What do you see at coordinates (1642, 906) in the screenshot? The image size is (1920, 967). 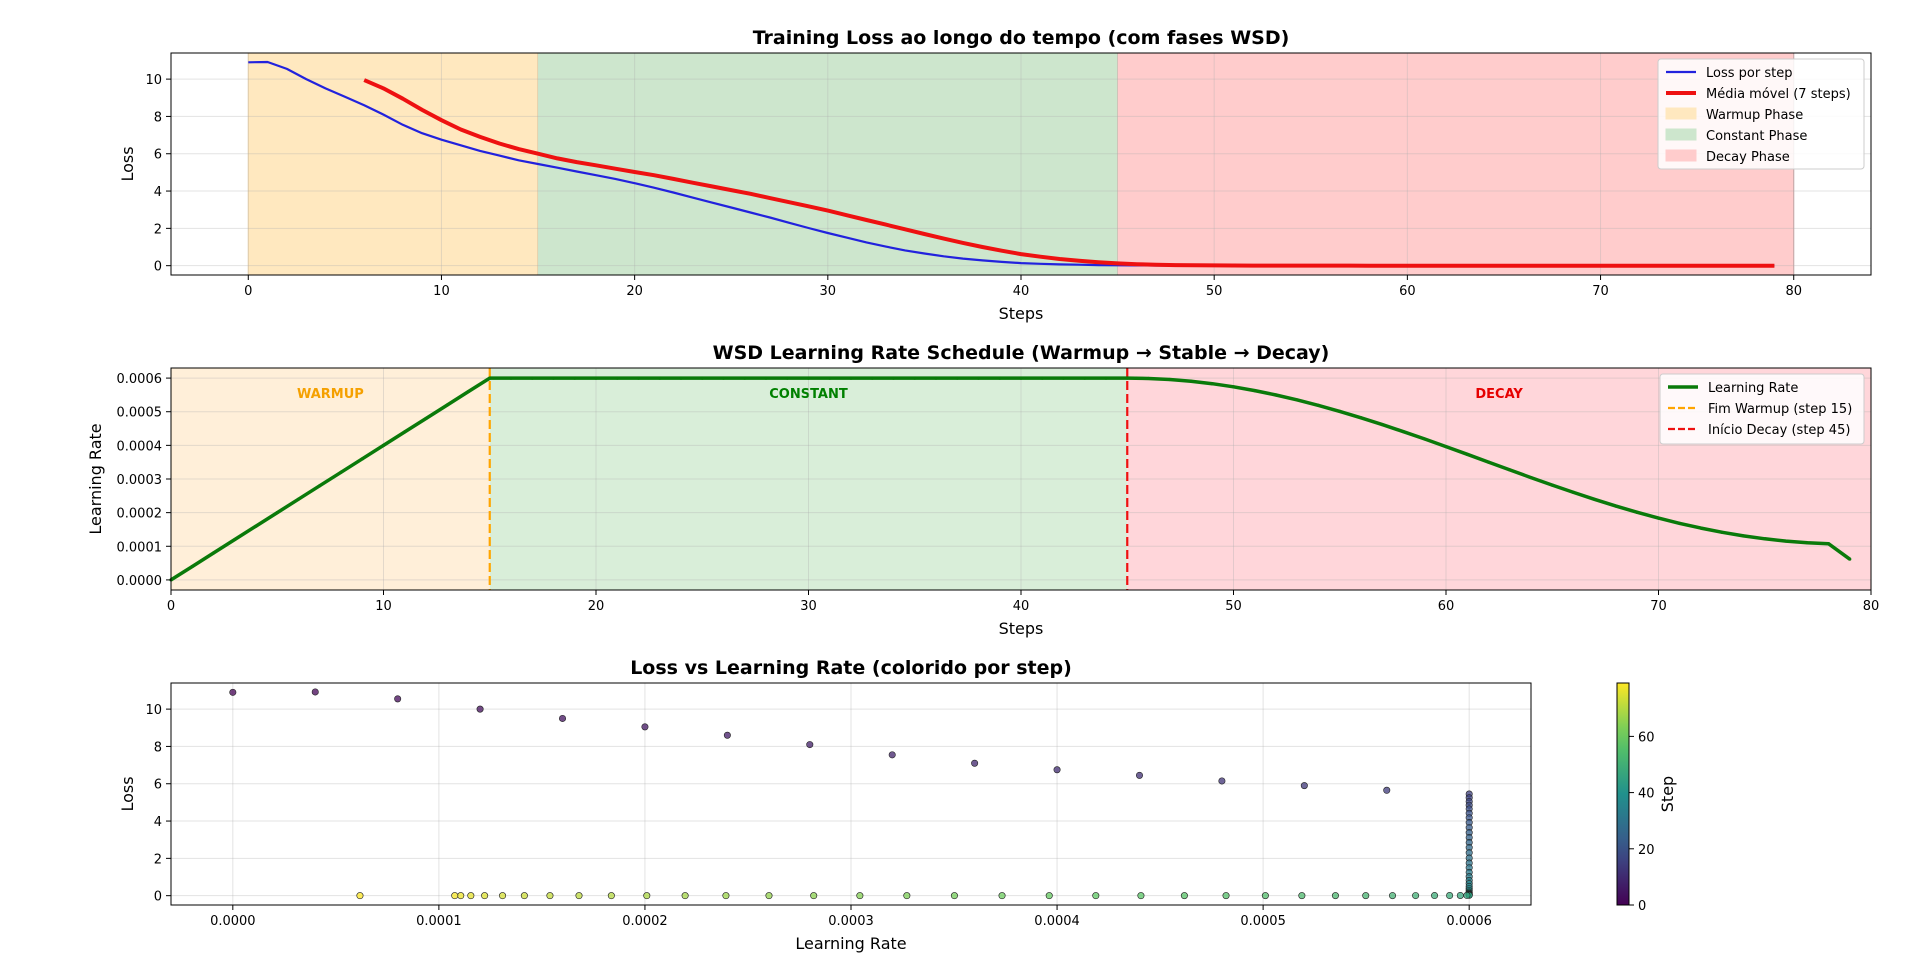 I see `colorbar-tick-label: 0` at bounding box center [1642, 906].